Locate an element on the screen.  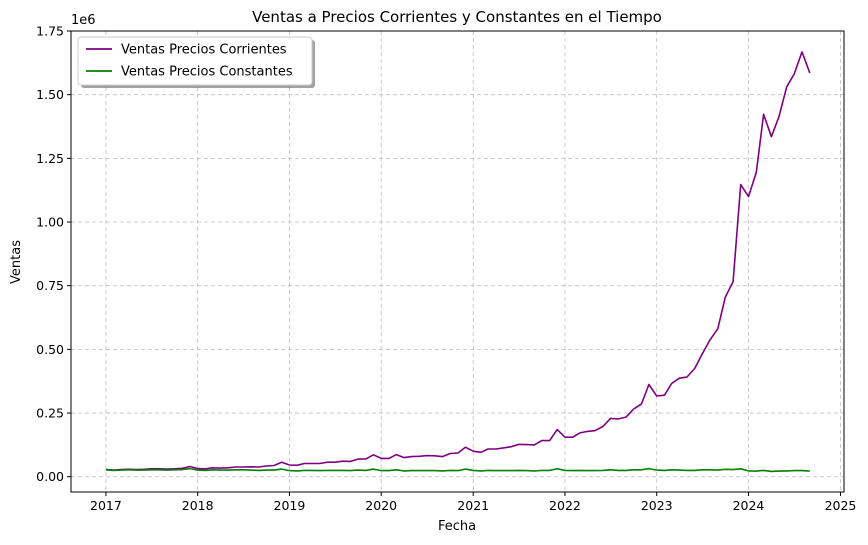
legend-label-2: Ventas Precios Constantes is located at coordinates (207, 72).